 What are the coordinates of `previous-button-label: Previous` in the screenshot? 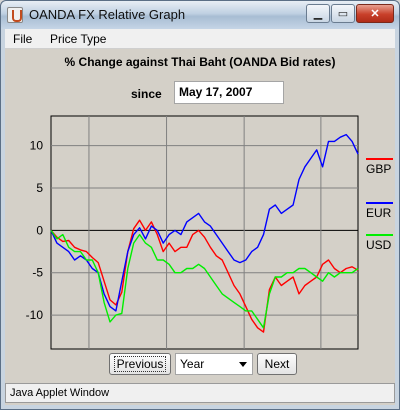 It's located at (140, 364).